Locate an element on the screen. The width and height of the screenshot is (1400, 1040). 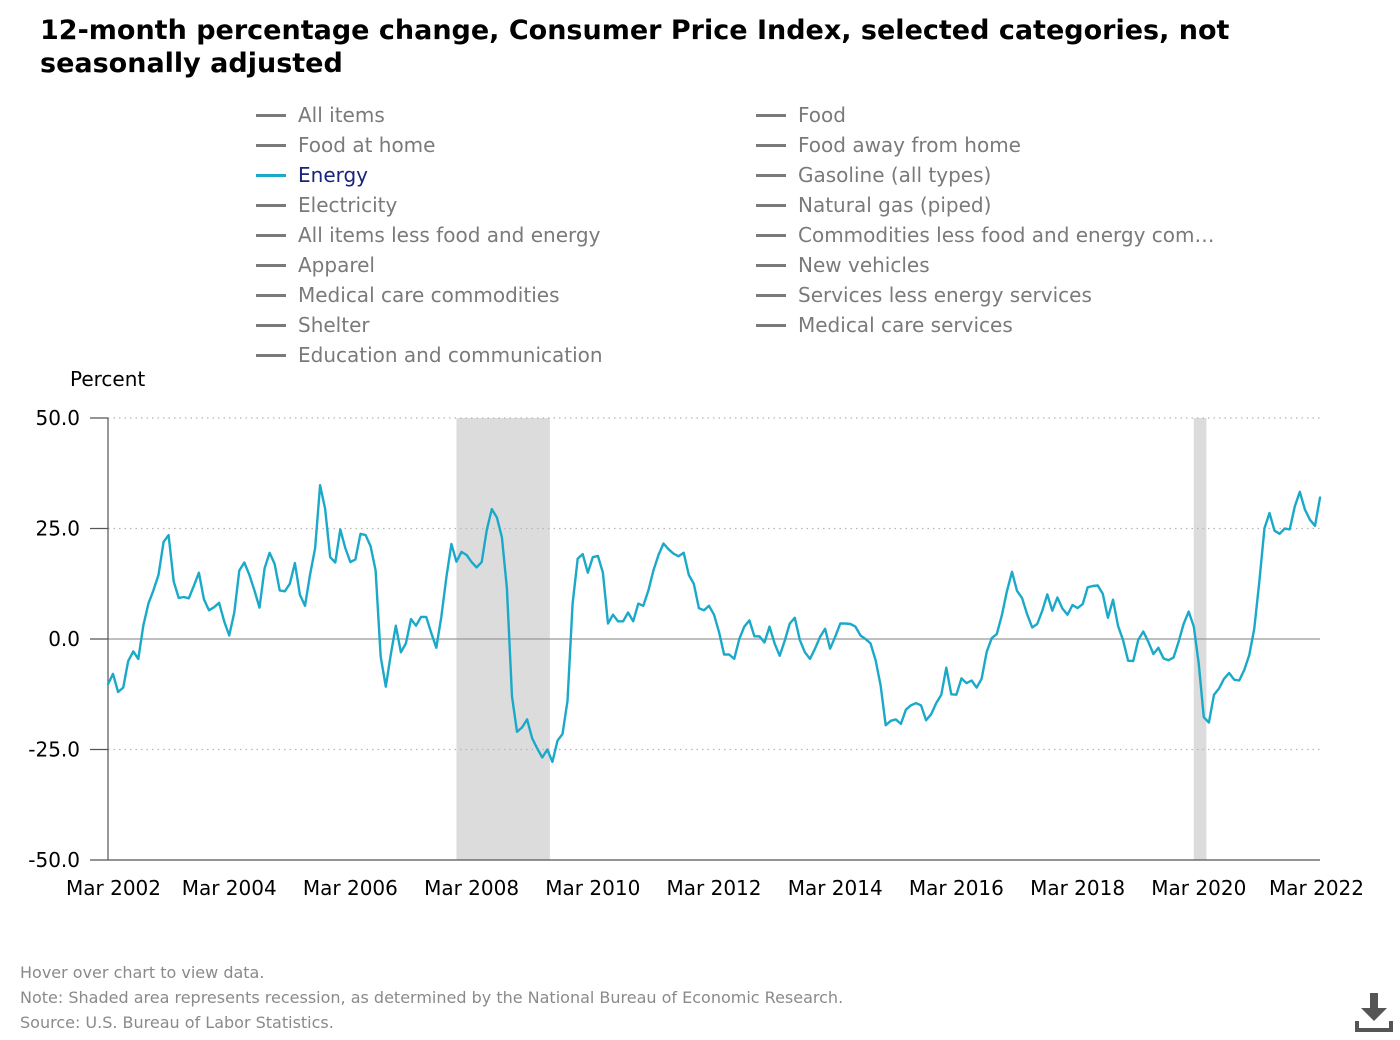
x-tick-label: Mar 2004 is located at coordinates (229, 888).